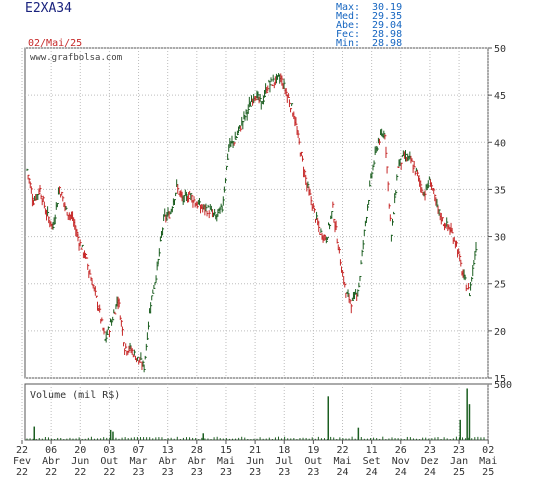 This screenshot has height=490, width=545. Describe the element at coordinates (500, 385) in the screenshot. I see `volume-axis: 500` at that location.